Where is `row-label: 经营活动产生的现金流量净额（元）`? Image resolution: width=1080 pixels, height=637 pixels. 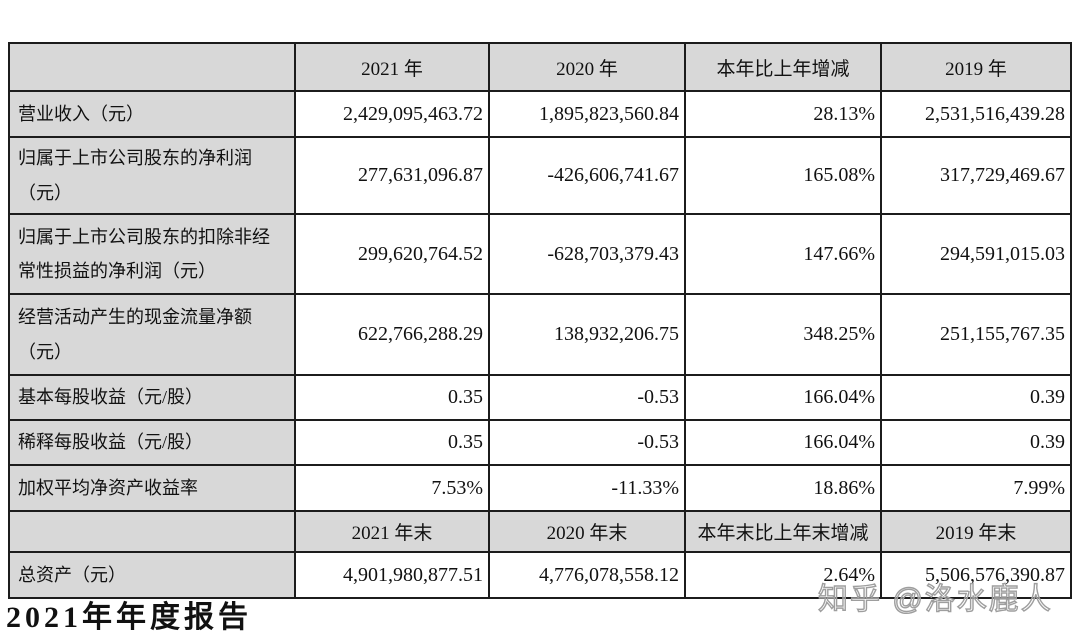
row-label: 经营活动产生的现金流量净额（元） is located at coordinates (152, 334).